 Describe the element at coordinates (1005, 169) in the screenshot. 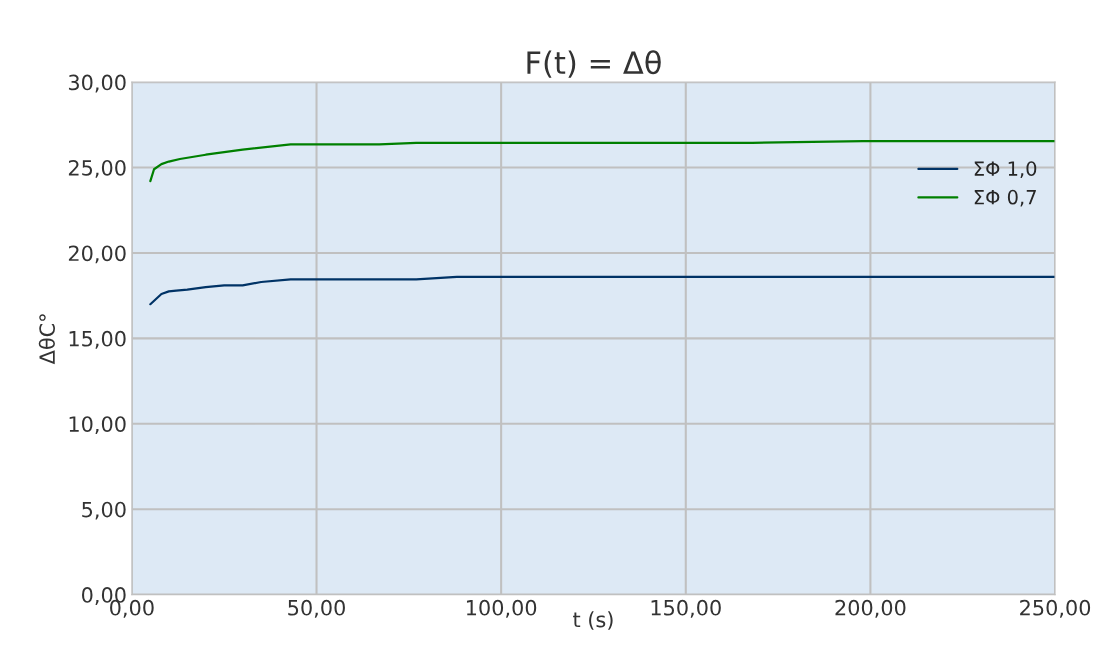

I see `legend-label: ΣΦ 1,0` at that location.